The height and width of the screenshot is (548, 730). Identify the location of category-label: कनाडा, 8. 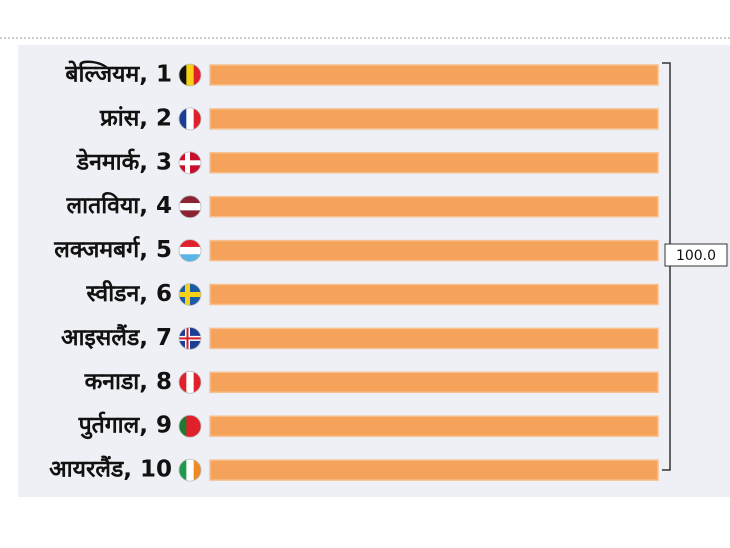
(128, 382).